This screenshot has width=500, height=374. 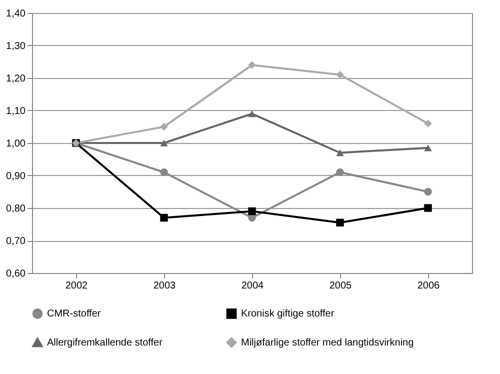 What do you see at coordinates (16, 274) in the screenshot?
I see `y-tick-label: 0,60` at bounding box center [16, 274].